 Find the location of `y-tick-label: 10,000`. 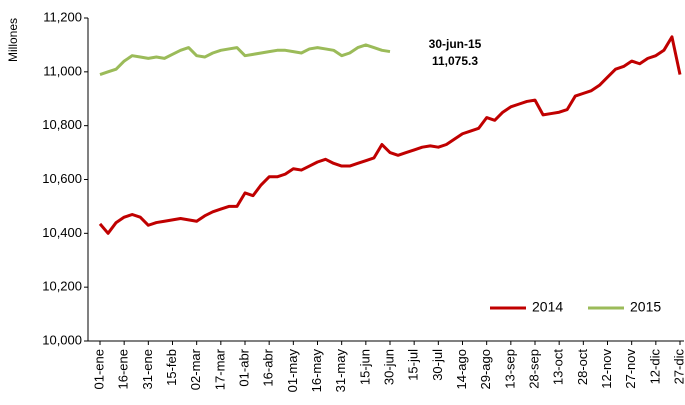

y-tick-label: 10,000 is located at coordinates (62, 339).